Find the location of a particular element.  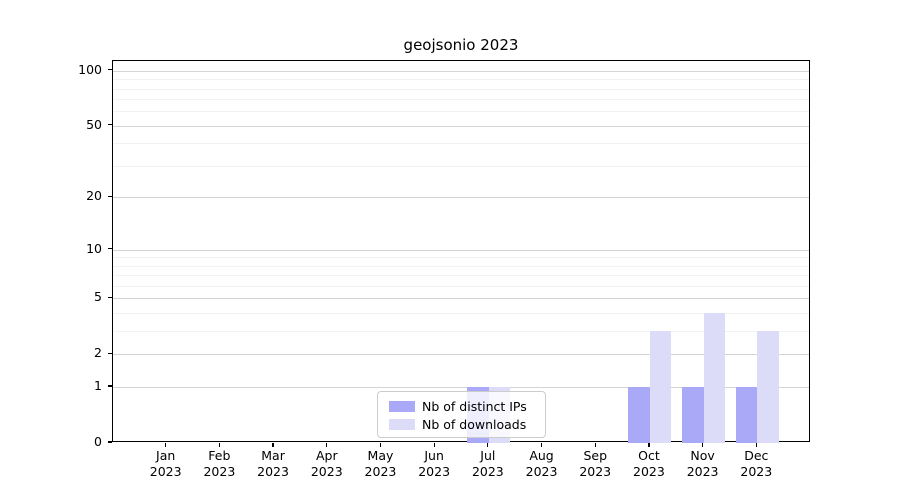

x-tick-label: Jan 2023 is located at coordinates (165, 463).